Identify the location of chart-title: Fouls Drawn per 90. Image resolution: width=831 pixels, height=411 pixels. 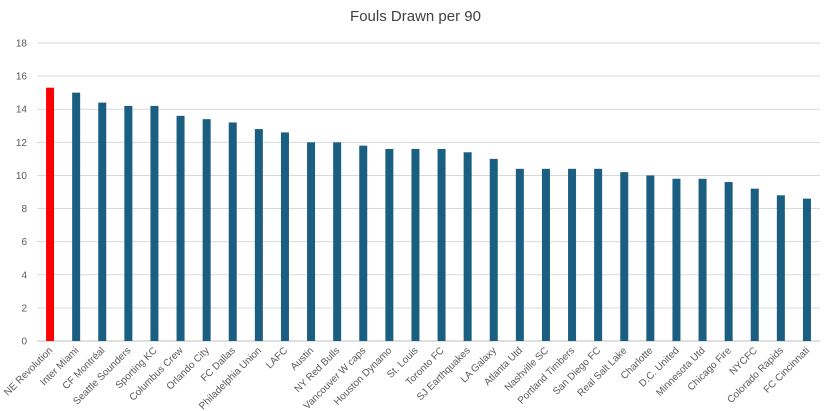
(415, 16).